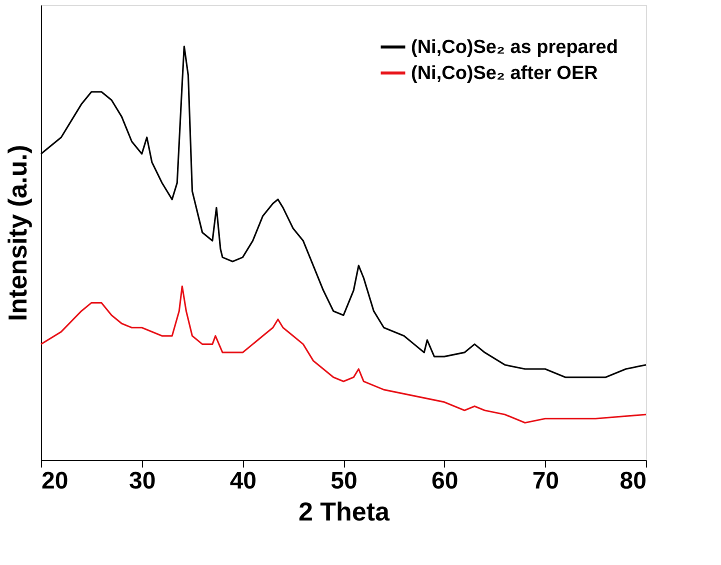 This screenshot has width=721, height=565. Describe the element at coordinates (514, 47) in the screenshot. I see `legend-label: (Ni,Co)Se₂ as prepared` at that location.